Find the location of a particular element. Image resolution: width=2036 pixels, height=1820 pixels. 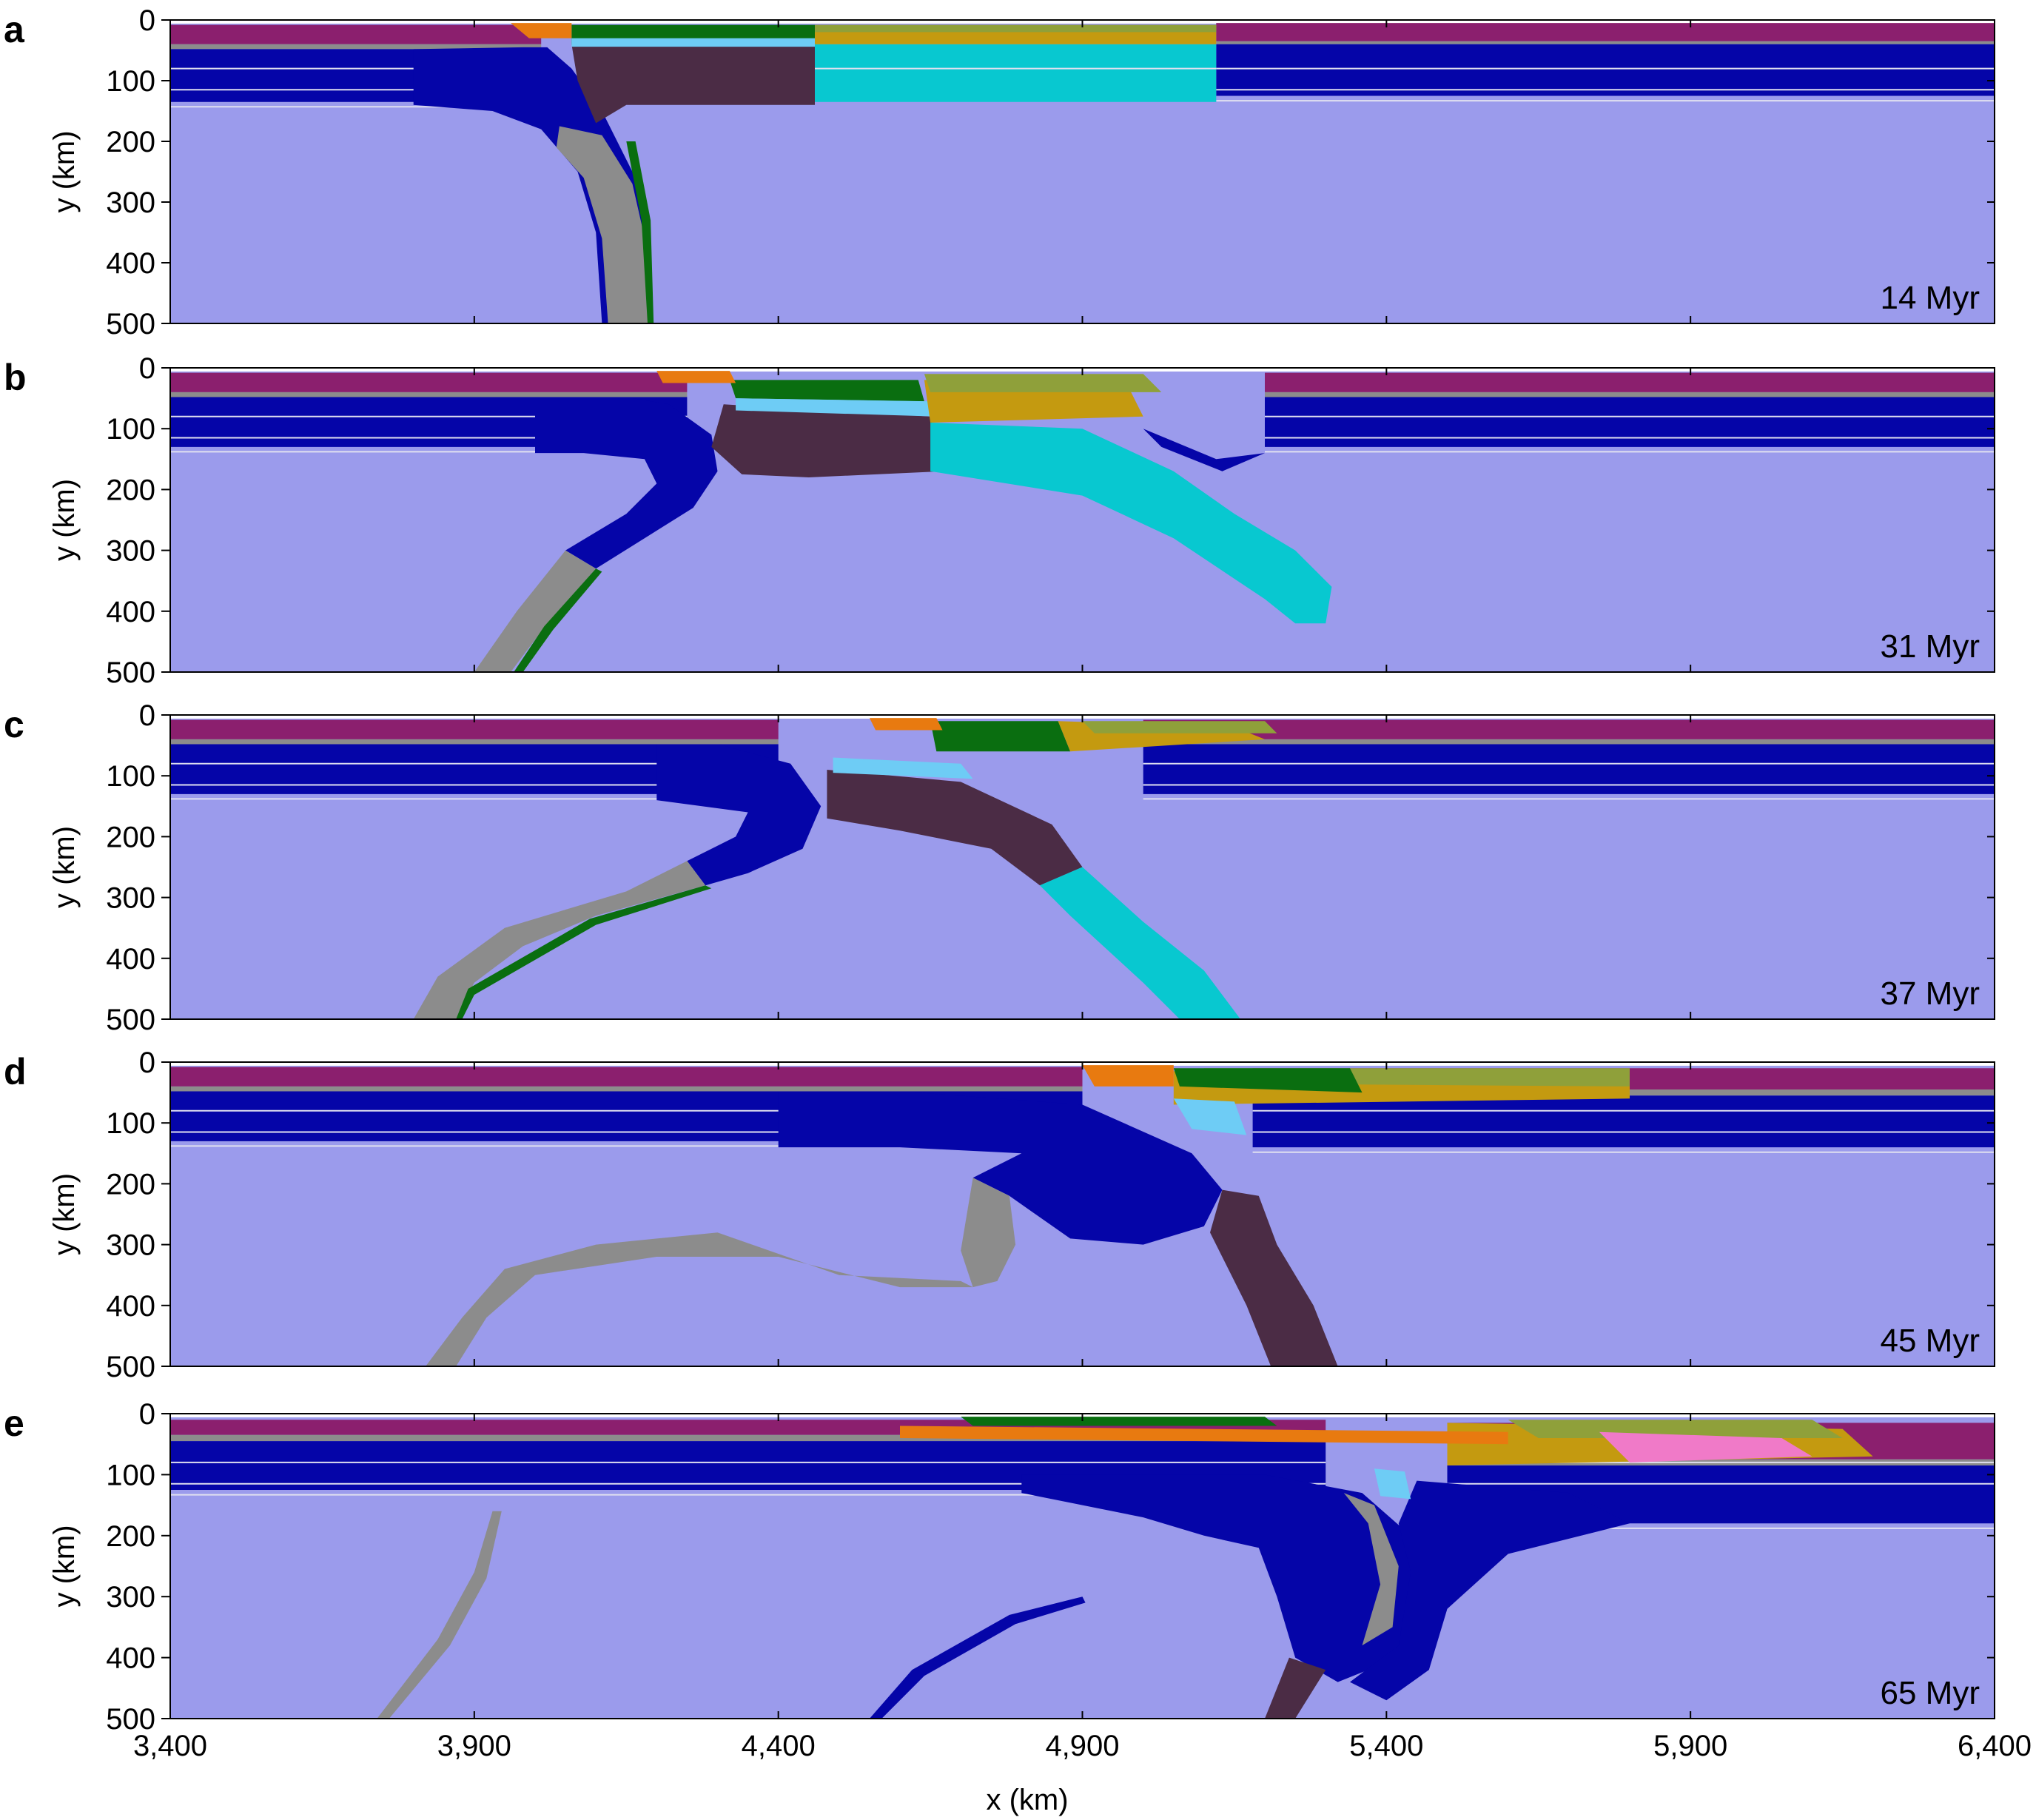

time-label: 45 Myr is located at coordinates (1930, 1341).